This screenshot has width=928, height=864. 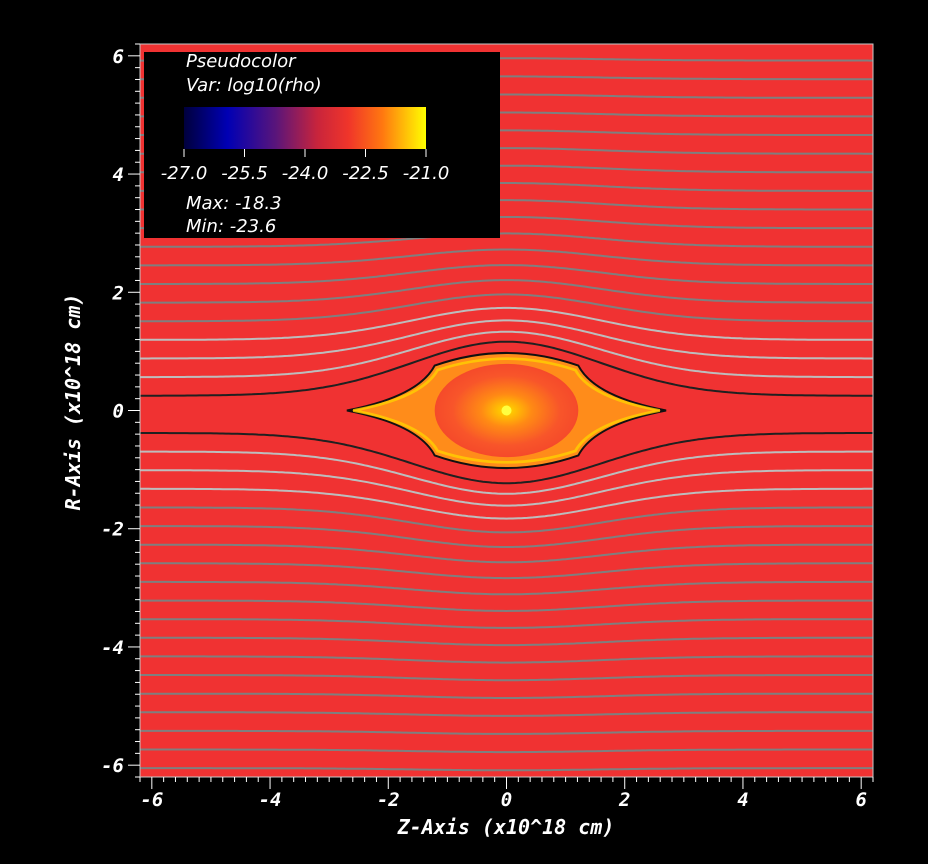 What do you see at coordinates (112, 530) in the screenshot?
I see `y-tick-label: -2` at bounding box center [112, 530].